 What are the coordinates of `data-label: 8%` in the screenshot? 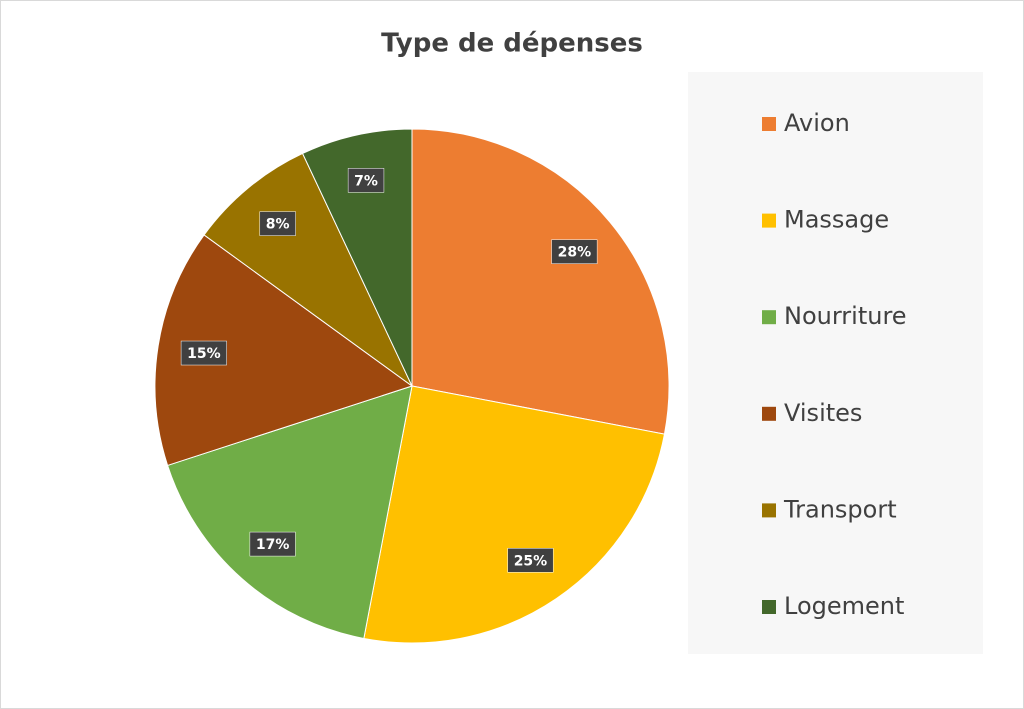 It's located at (278, 225).